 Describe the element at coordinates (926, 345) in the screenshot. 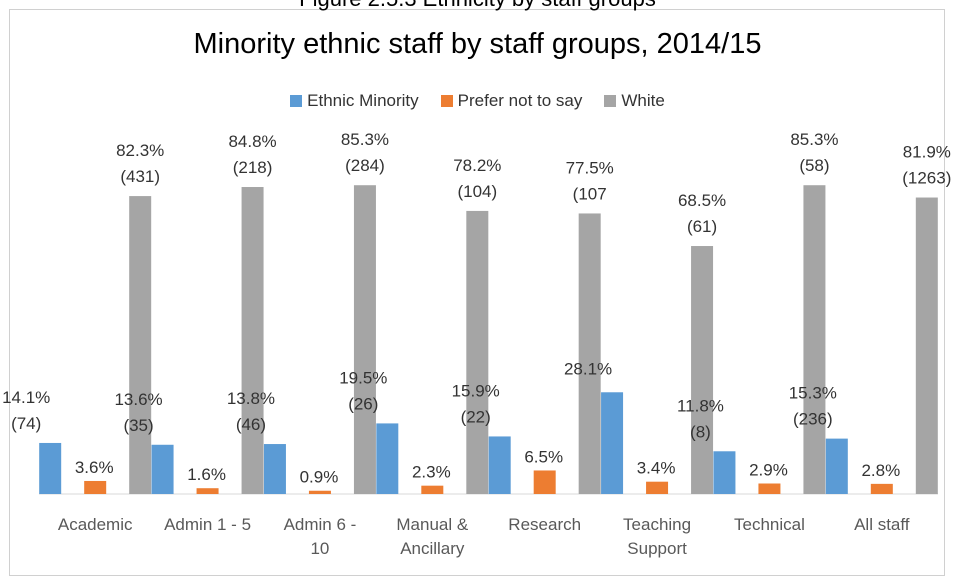

I see `bar-white-all-staff` at that location.